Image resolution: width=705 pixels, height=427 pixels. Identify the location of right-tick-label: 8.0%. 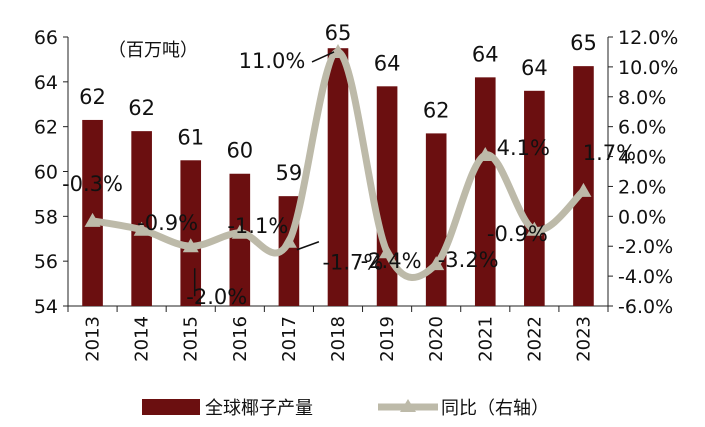
(642, 98).